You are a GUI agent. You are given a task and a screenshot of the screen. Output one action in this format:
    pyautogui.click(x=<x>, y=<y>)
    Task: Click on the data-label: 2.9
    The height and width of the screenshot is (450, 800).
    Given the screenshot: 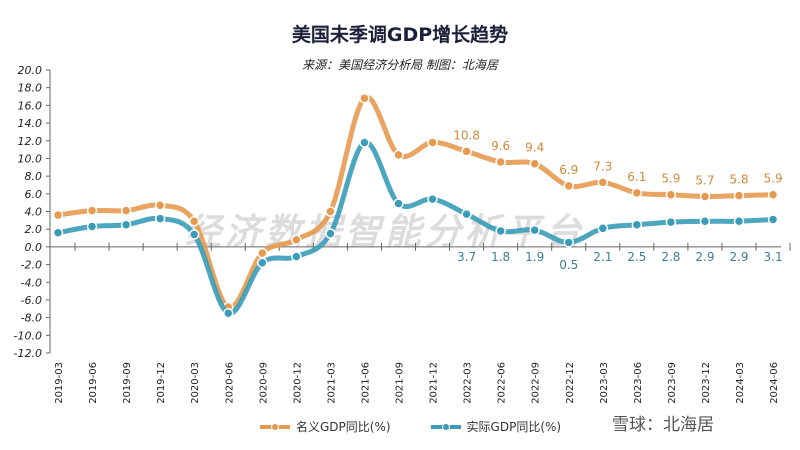 What is the action you would take?
    pyautogui.click(x=704, y=257)
    